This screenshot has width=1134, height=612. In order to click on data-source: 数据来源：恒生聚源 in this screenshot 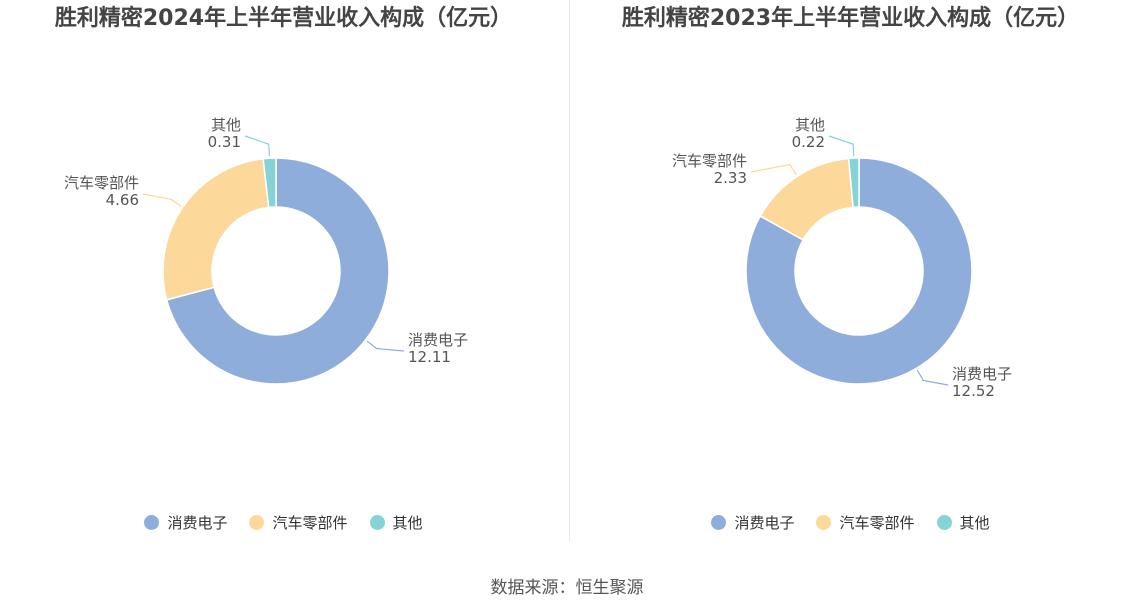, I will do `click(567, 588)`.